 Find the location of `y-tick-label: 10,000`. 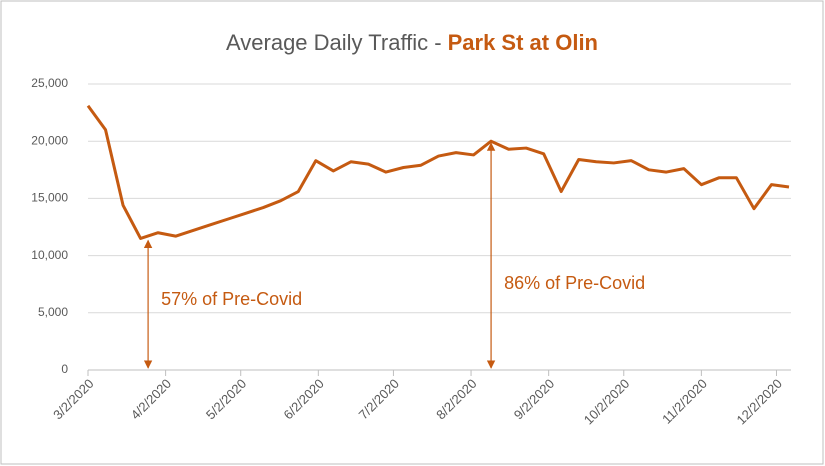

y-tick-label: 10,000 is located at coordinates (49, 255).